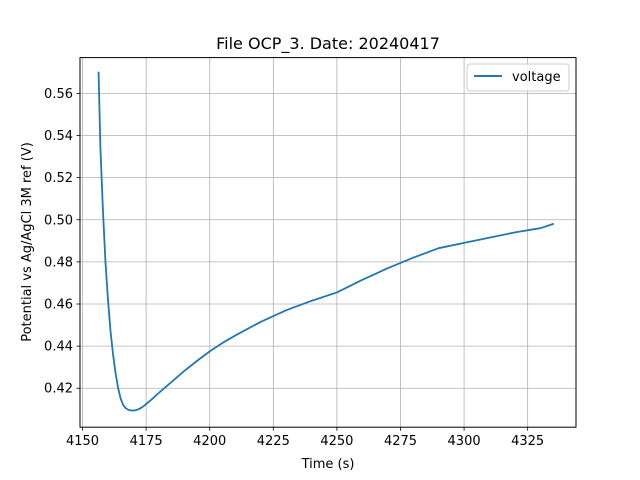 The height and width of the screenshot is (480, 640). Describe the element at coordinates (27, 242) in the screenshot. I see `y-axis-label: Potential vs Ag/AgCl 3M ref (V)` at that location.